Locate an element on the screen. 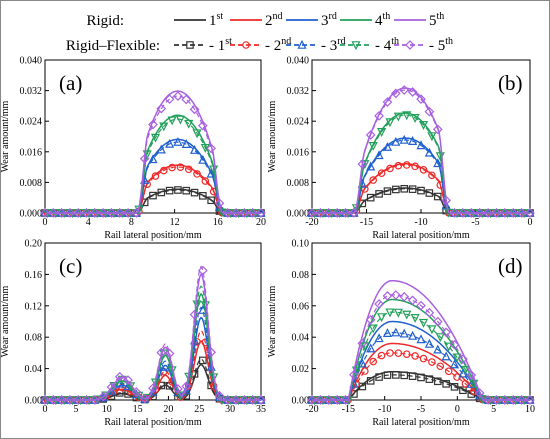 This screenshot has width=550, height=439. y-tick-label-b-0: 0.000 is located at coordinates (298, 214).